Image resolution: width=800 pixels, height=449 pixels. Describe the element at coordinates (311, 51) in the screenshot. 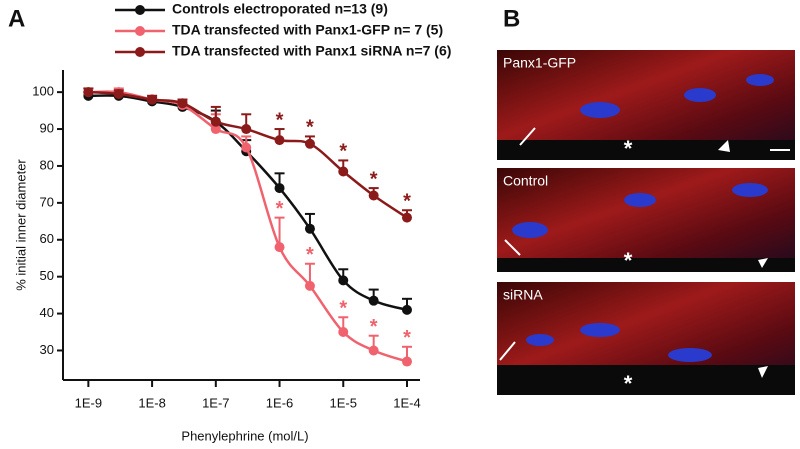

I see `legend-label: TDA transfected with Panx1 siRNA n=7 (6)` at that location.